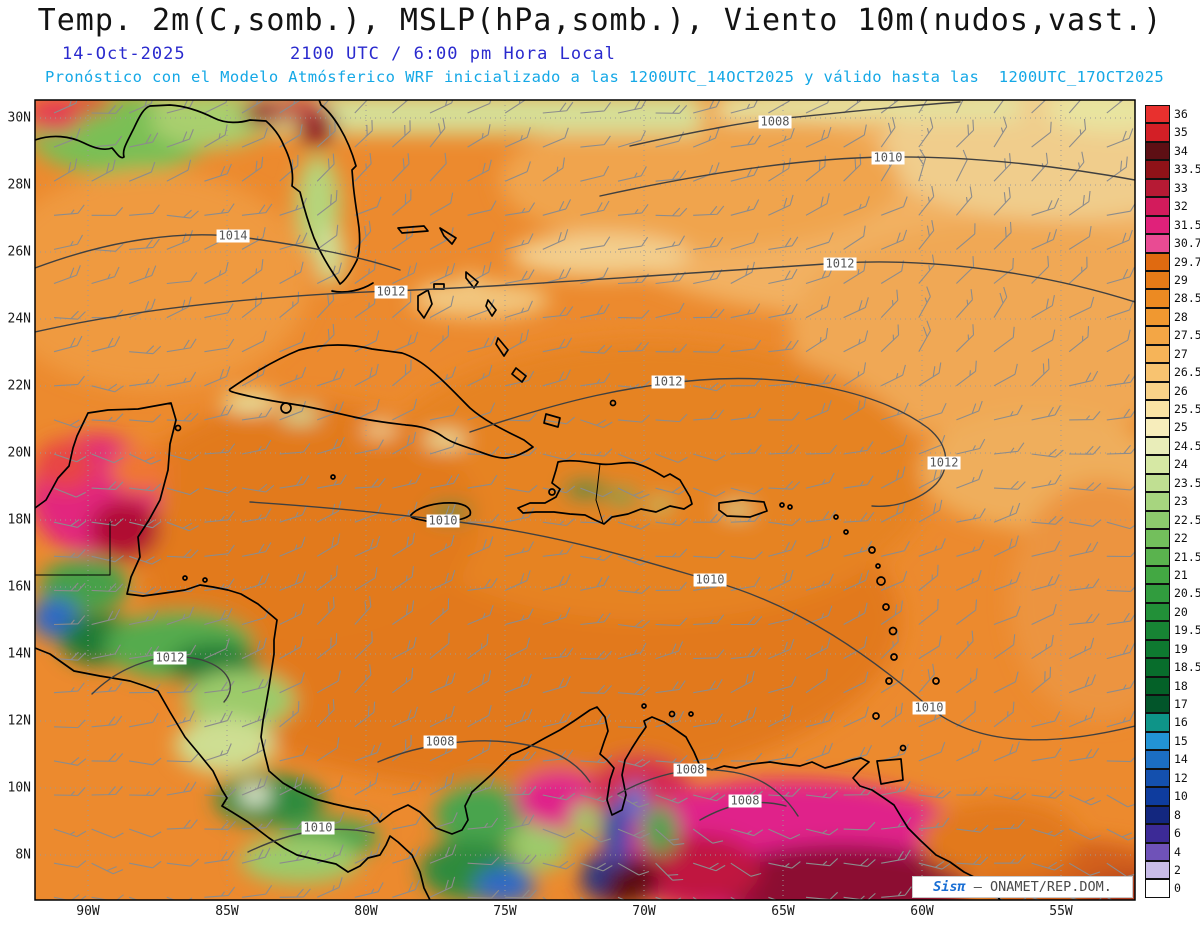 Image resolution: width=1200 pixels, height=927 pixels. What do you see at coordinates (1172, 335) in the screenshot?
I see `colorbar-entry: 27.5` at bounding box center [1172, 335].